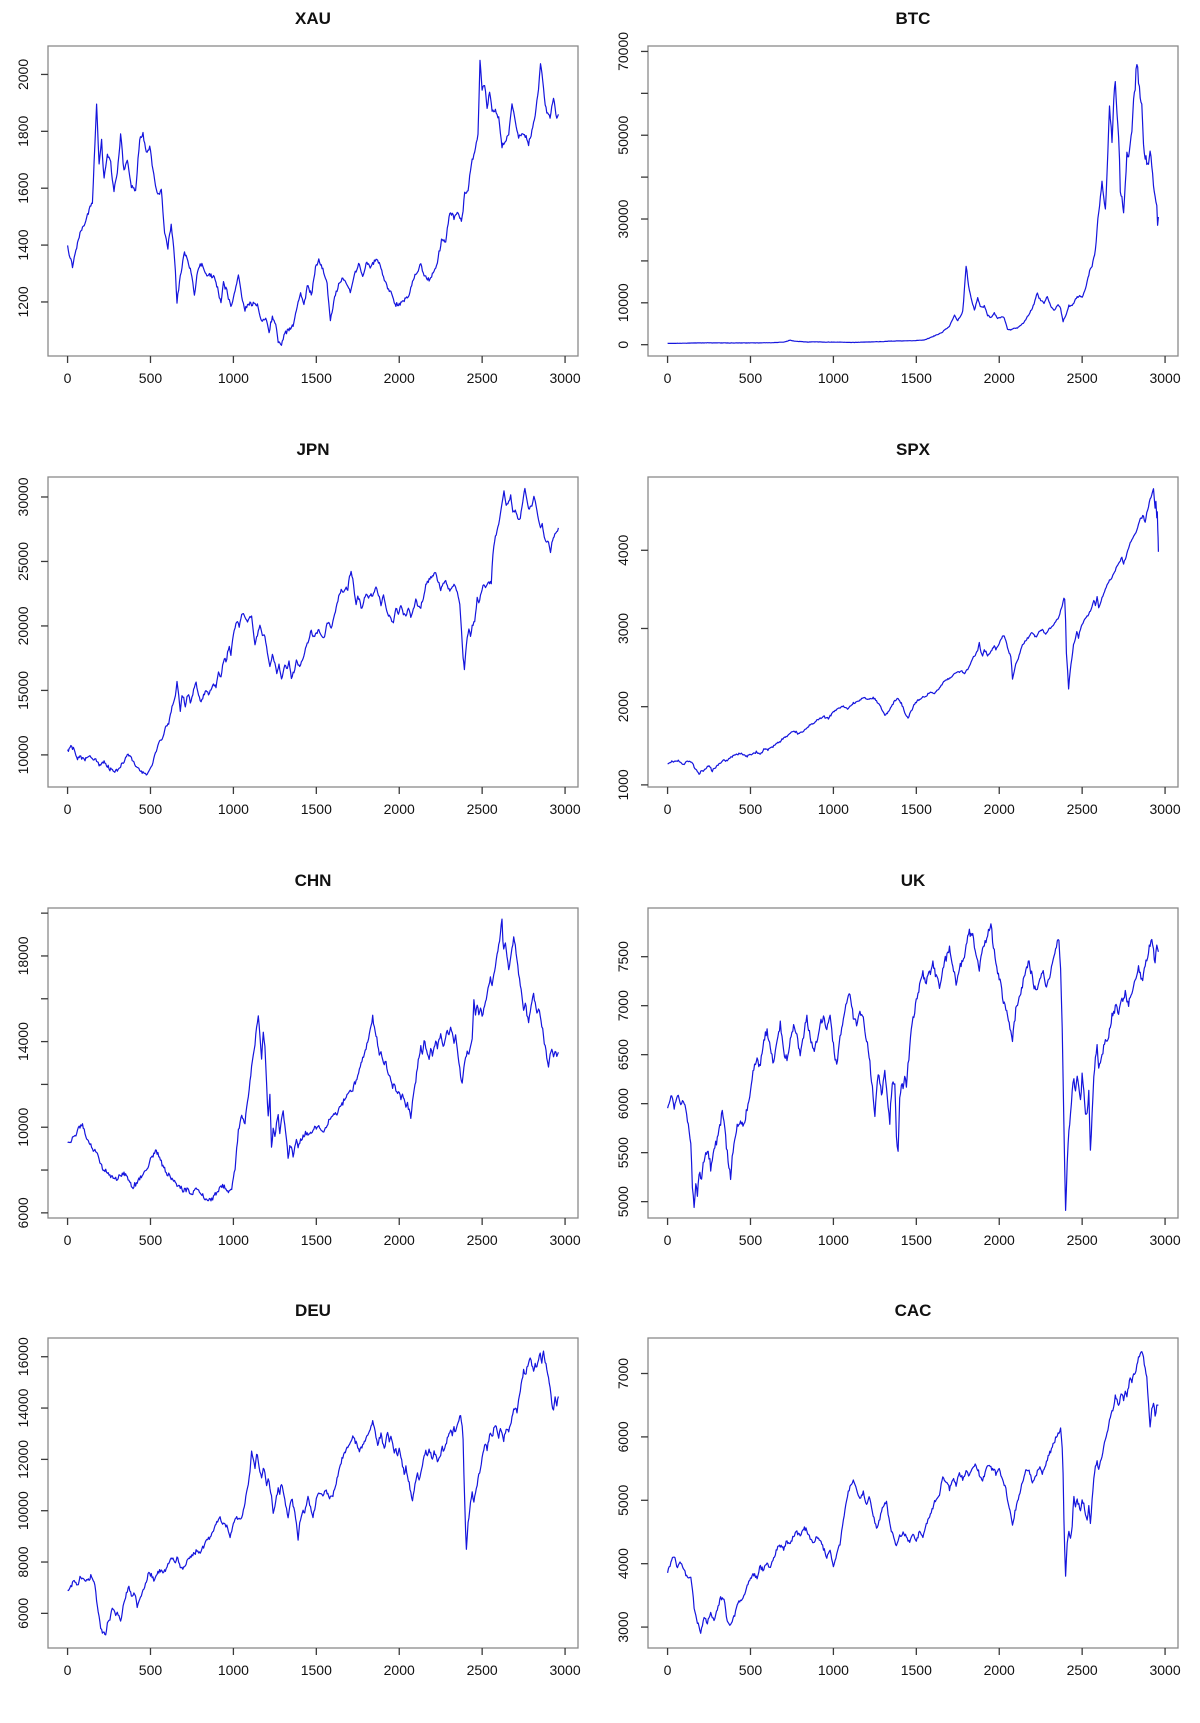  What do you see at coordinates (23, 561) in the screenshot?
I see `y-tick-label: 25000` at bounding box center [23, 561].